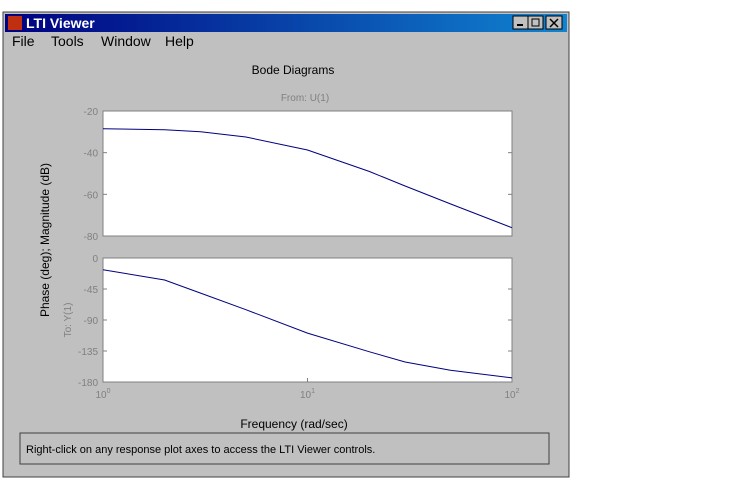 The image size is (750, 483). Describe the element at coordinates (293, 70) in the screenshot. I see `chart-title: Bode Diagrams` at that location.